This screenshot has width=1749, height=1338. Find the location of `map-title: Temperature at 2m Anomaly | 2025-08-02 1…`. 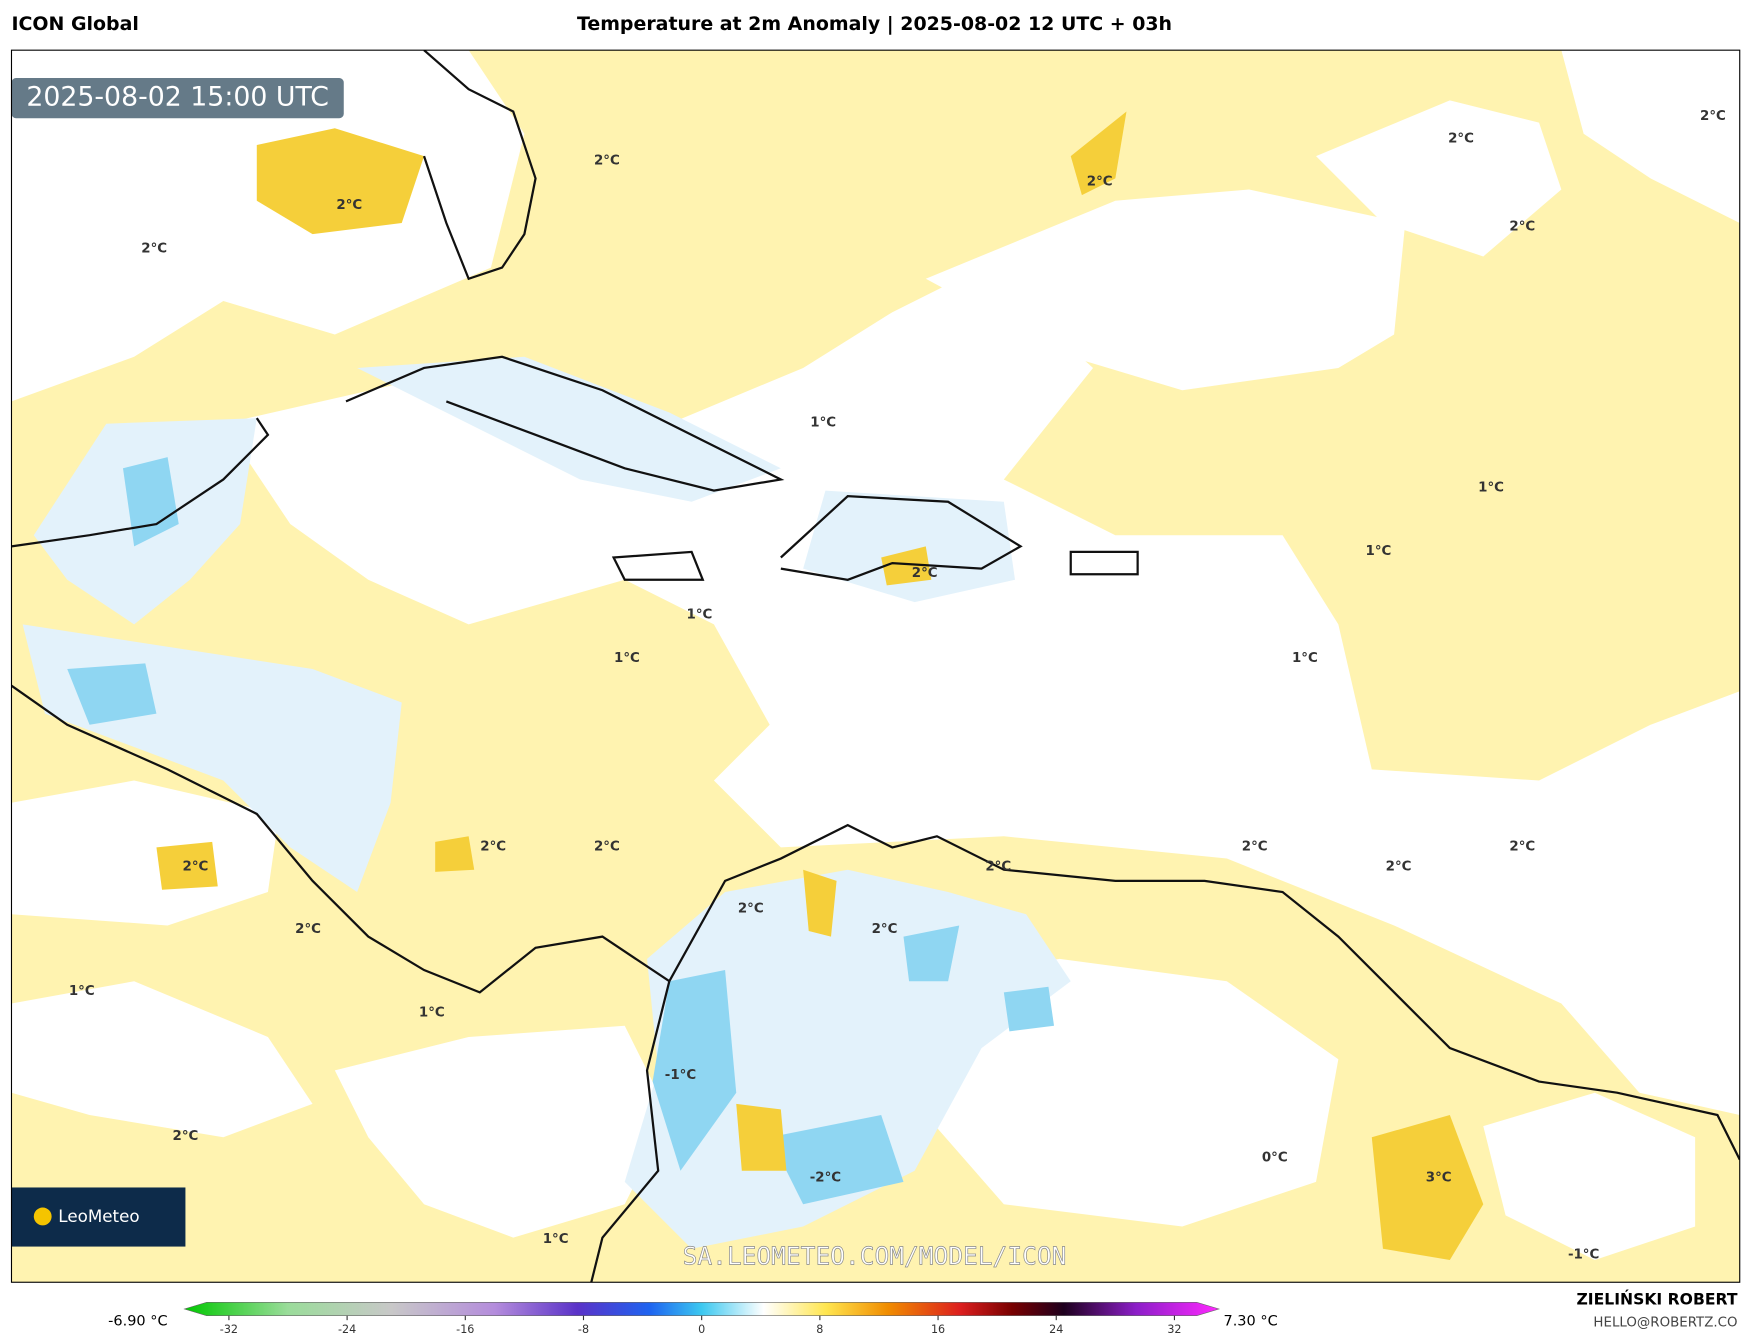

map-title: Temperature at 2m Anomaly | 2025-08-02 1… is located at coordinates (874, 24).